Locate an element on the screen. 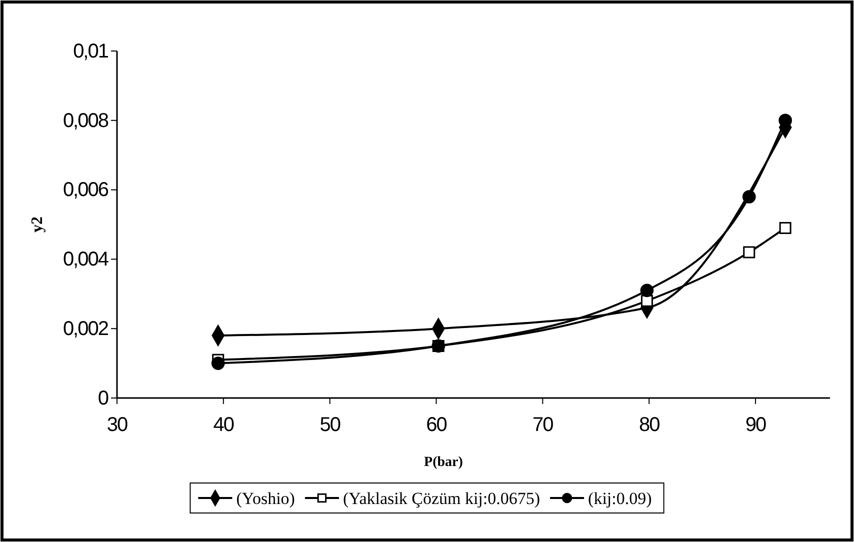 This screenshot has height=542, width=854. legend-label: (Yoshio) is located at coordinates (265, 498).